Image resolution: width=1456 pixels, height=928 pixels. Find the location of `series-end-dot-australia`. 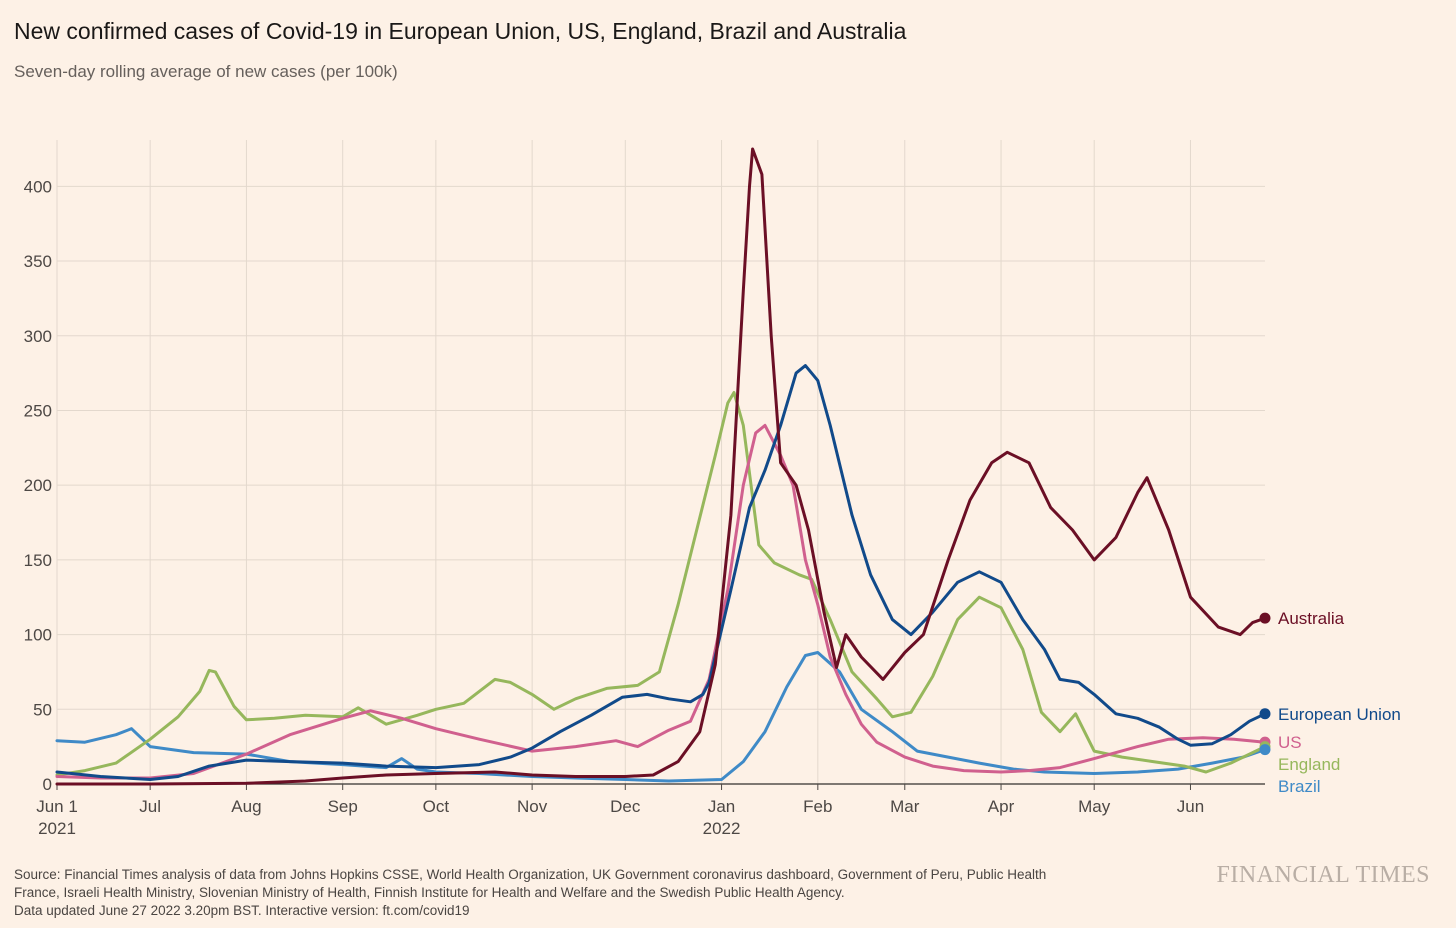

series-end-dot-australia is located at coordinates (1265, 618).